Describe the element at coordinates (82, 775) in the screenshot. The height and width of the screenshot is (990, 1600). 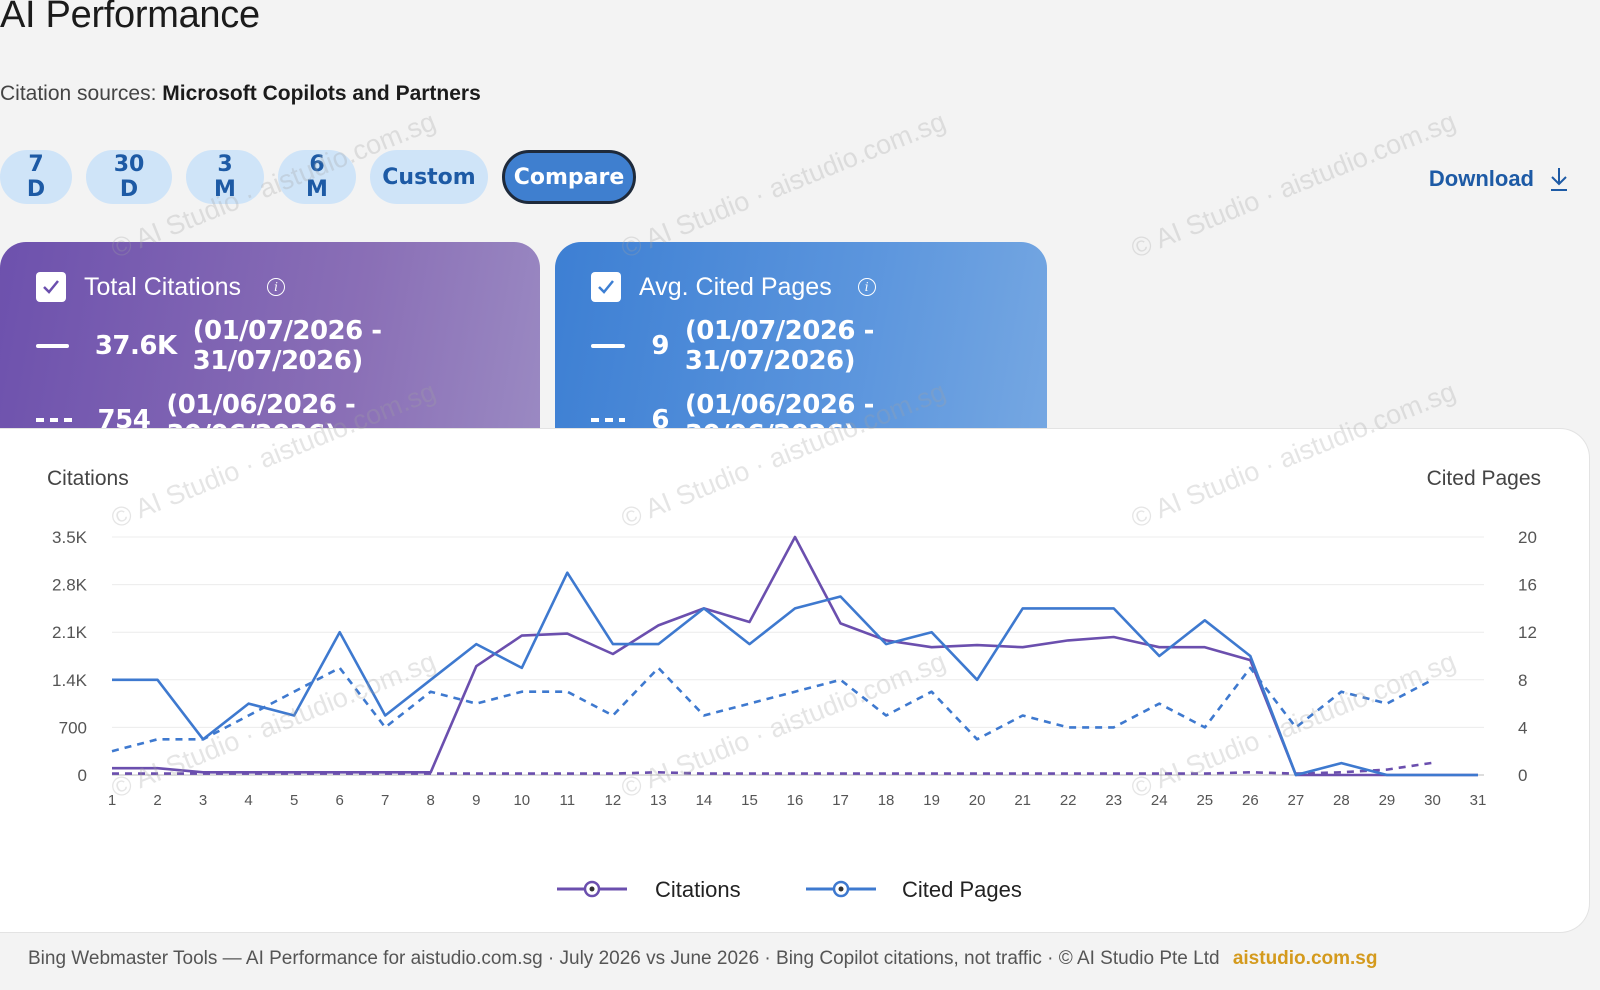
I see `left-tick-label: 0` at that location.